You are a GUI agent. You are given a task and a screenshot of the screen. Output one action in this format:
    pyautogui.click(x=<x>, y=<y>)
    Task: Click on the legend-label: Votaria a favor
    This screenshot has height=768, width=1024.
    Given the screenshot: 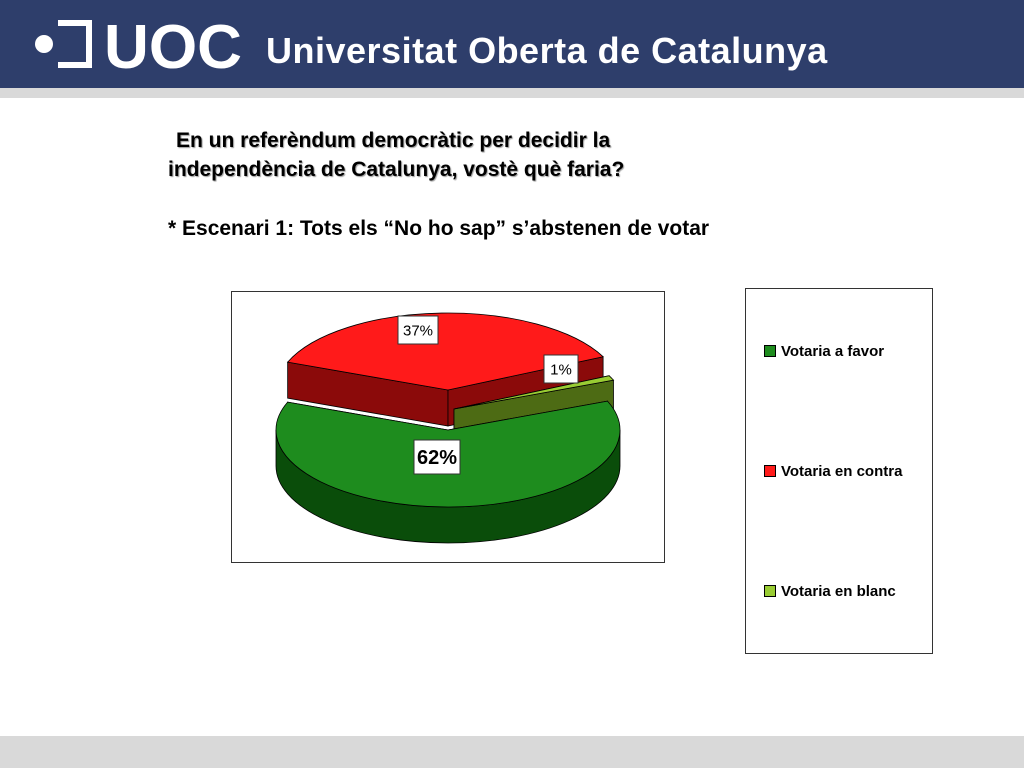 What is the action you would take?
    pyautogui.click(x=833, y=351)
    